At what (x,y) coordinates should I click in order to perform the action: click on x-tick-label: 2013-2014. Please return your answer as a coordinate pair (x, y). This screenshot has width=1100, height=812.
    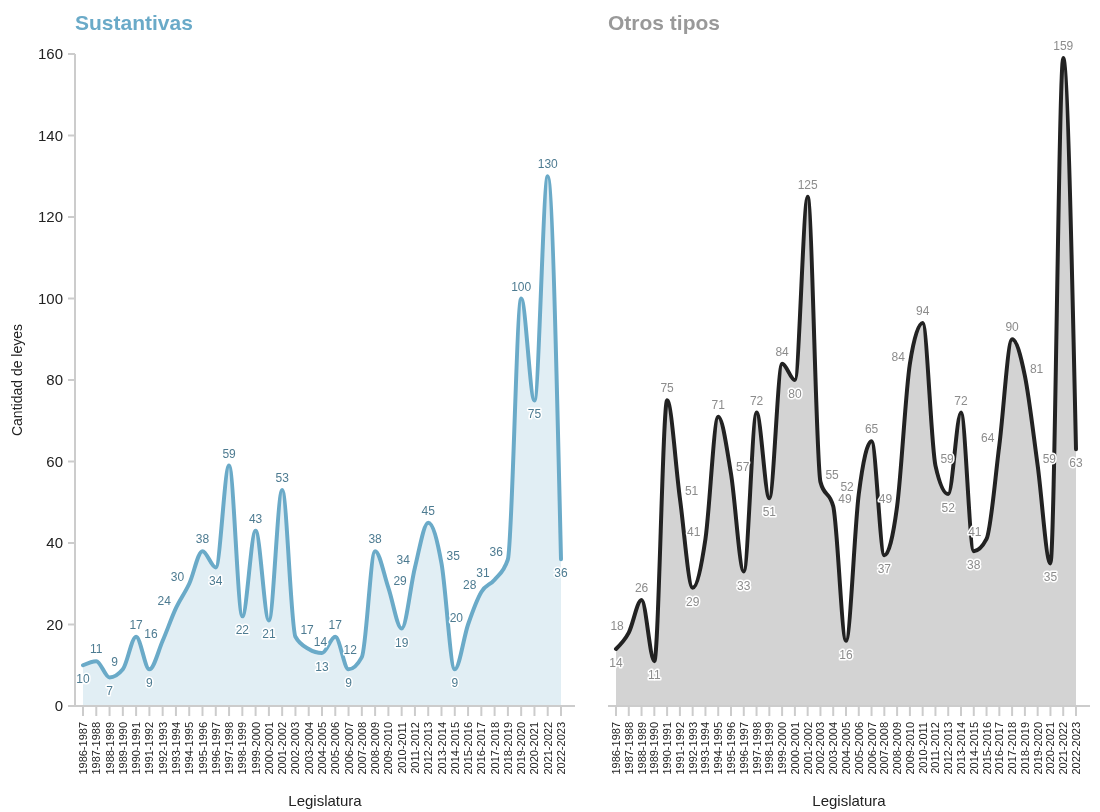
    Looking at the image, I should click on (961, 748).